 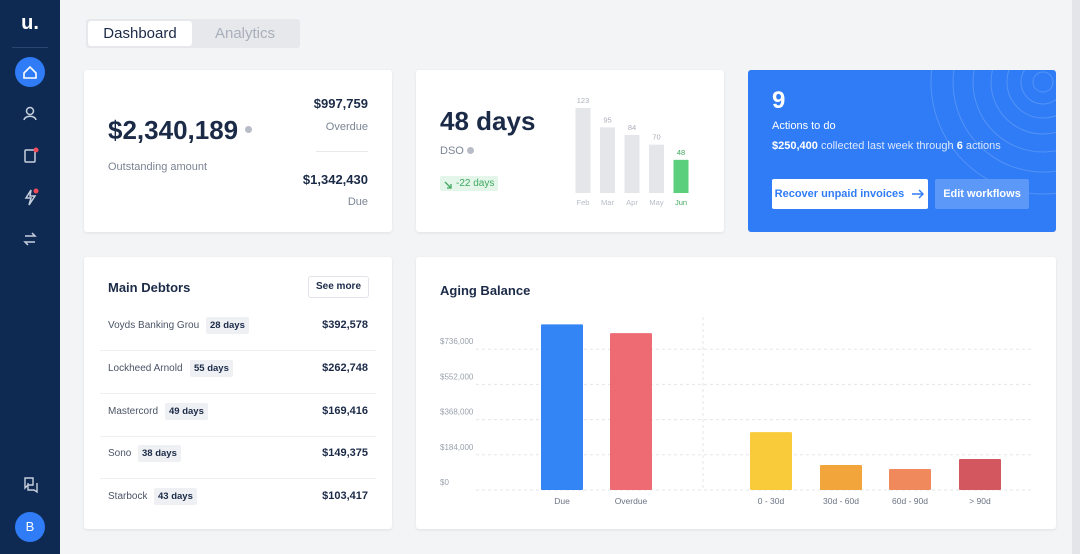 What do you see at coordinates (120, 454) in the screenshot?
I see `debtor-name: Sono` at bounding box center [120, 454].